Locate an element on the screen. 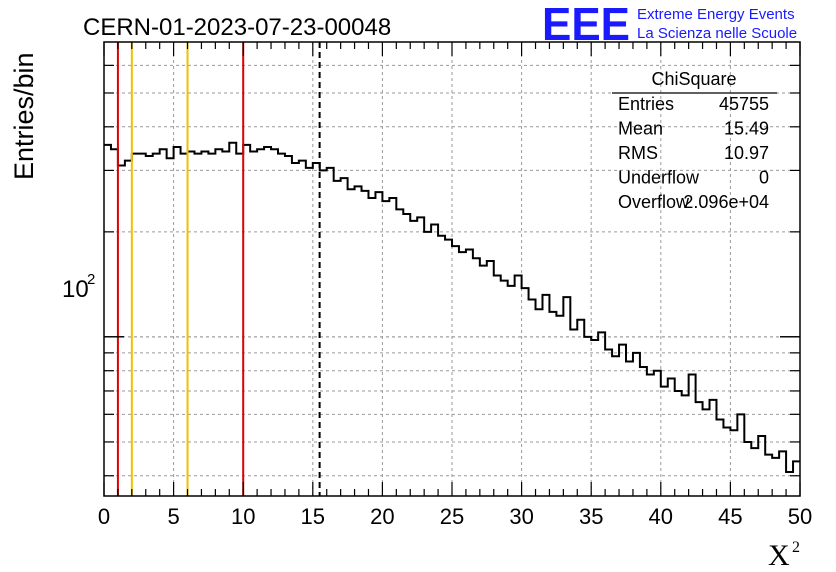 The width and height of the screenshot is (836, 572). x-tick-label: 5 is located at coordinates (173, 516).